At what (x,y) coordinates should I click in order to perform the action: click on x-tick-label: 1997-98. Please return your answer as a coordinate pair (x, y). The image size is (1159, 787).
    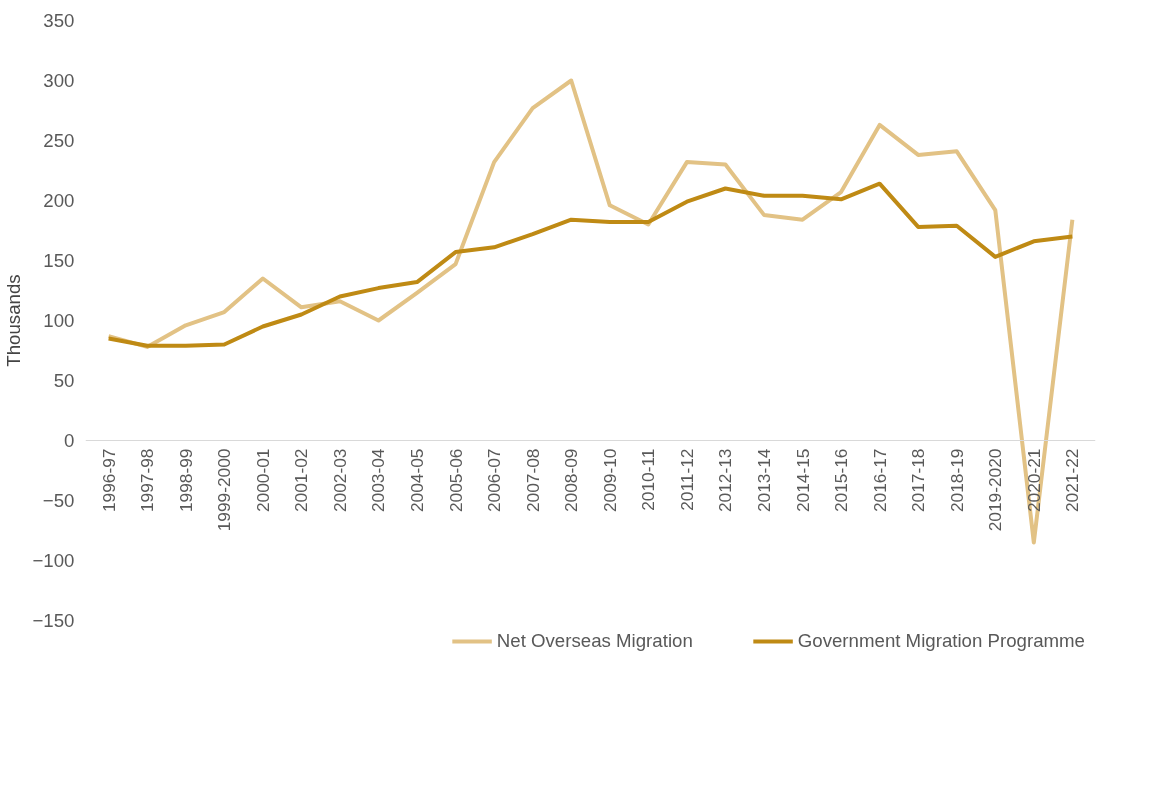
    Looking at the image, I should click on (147, 480).